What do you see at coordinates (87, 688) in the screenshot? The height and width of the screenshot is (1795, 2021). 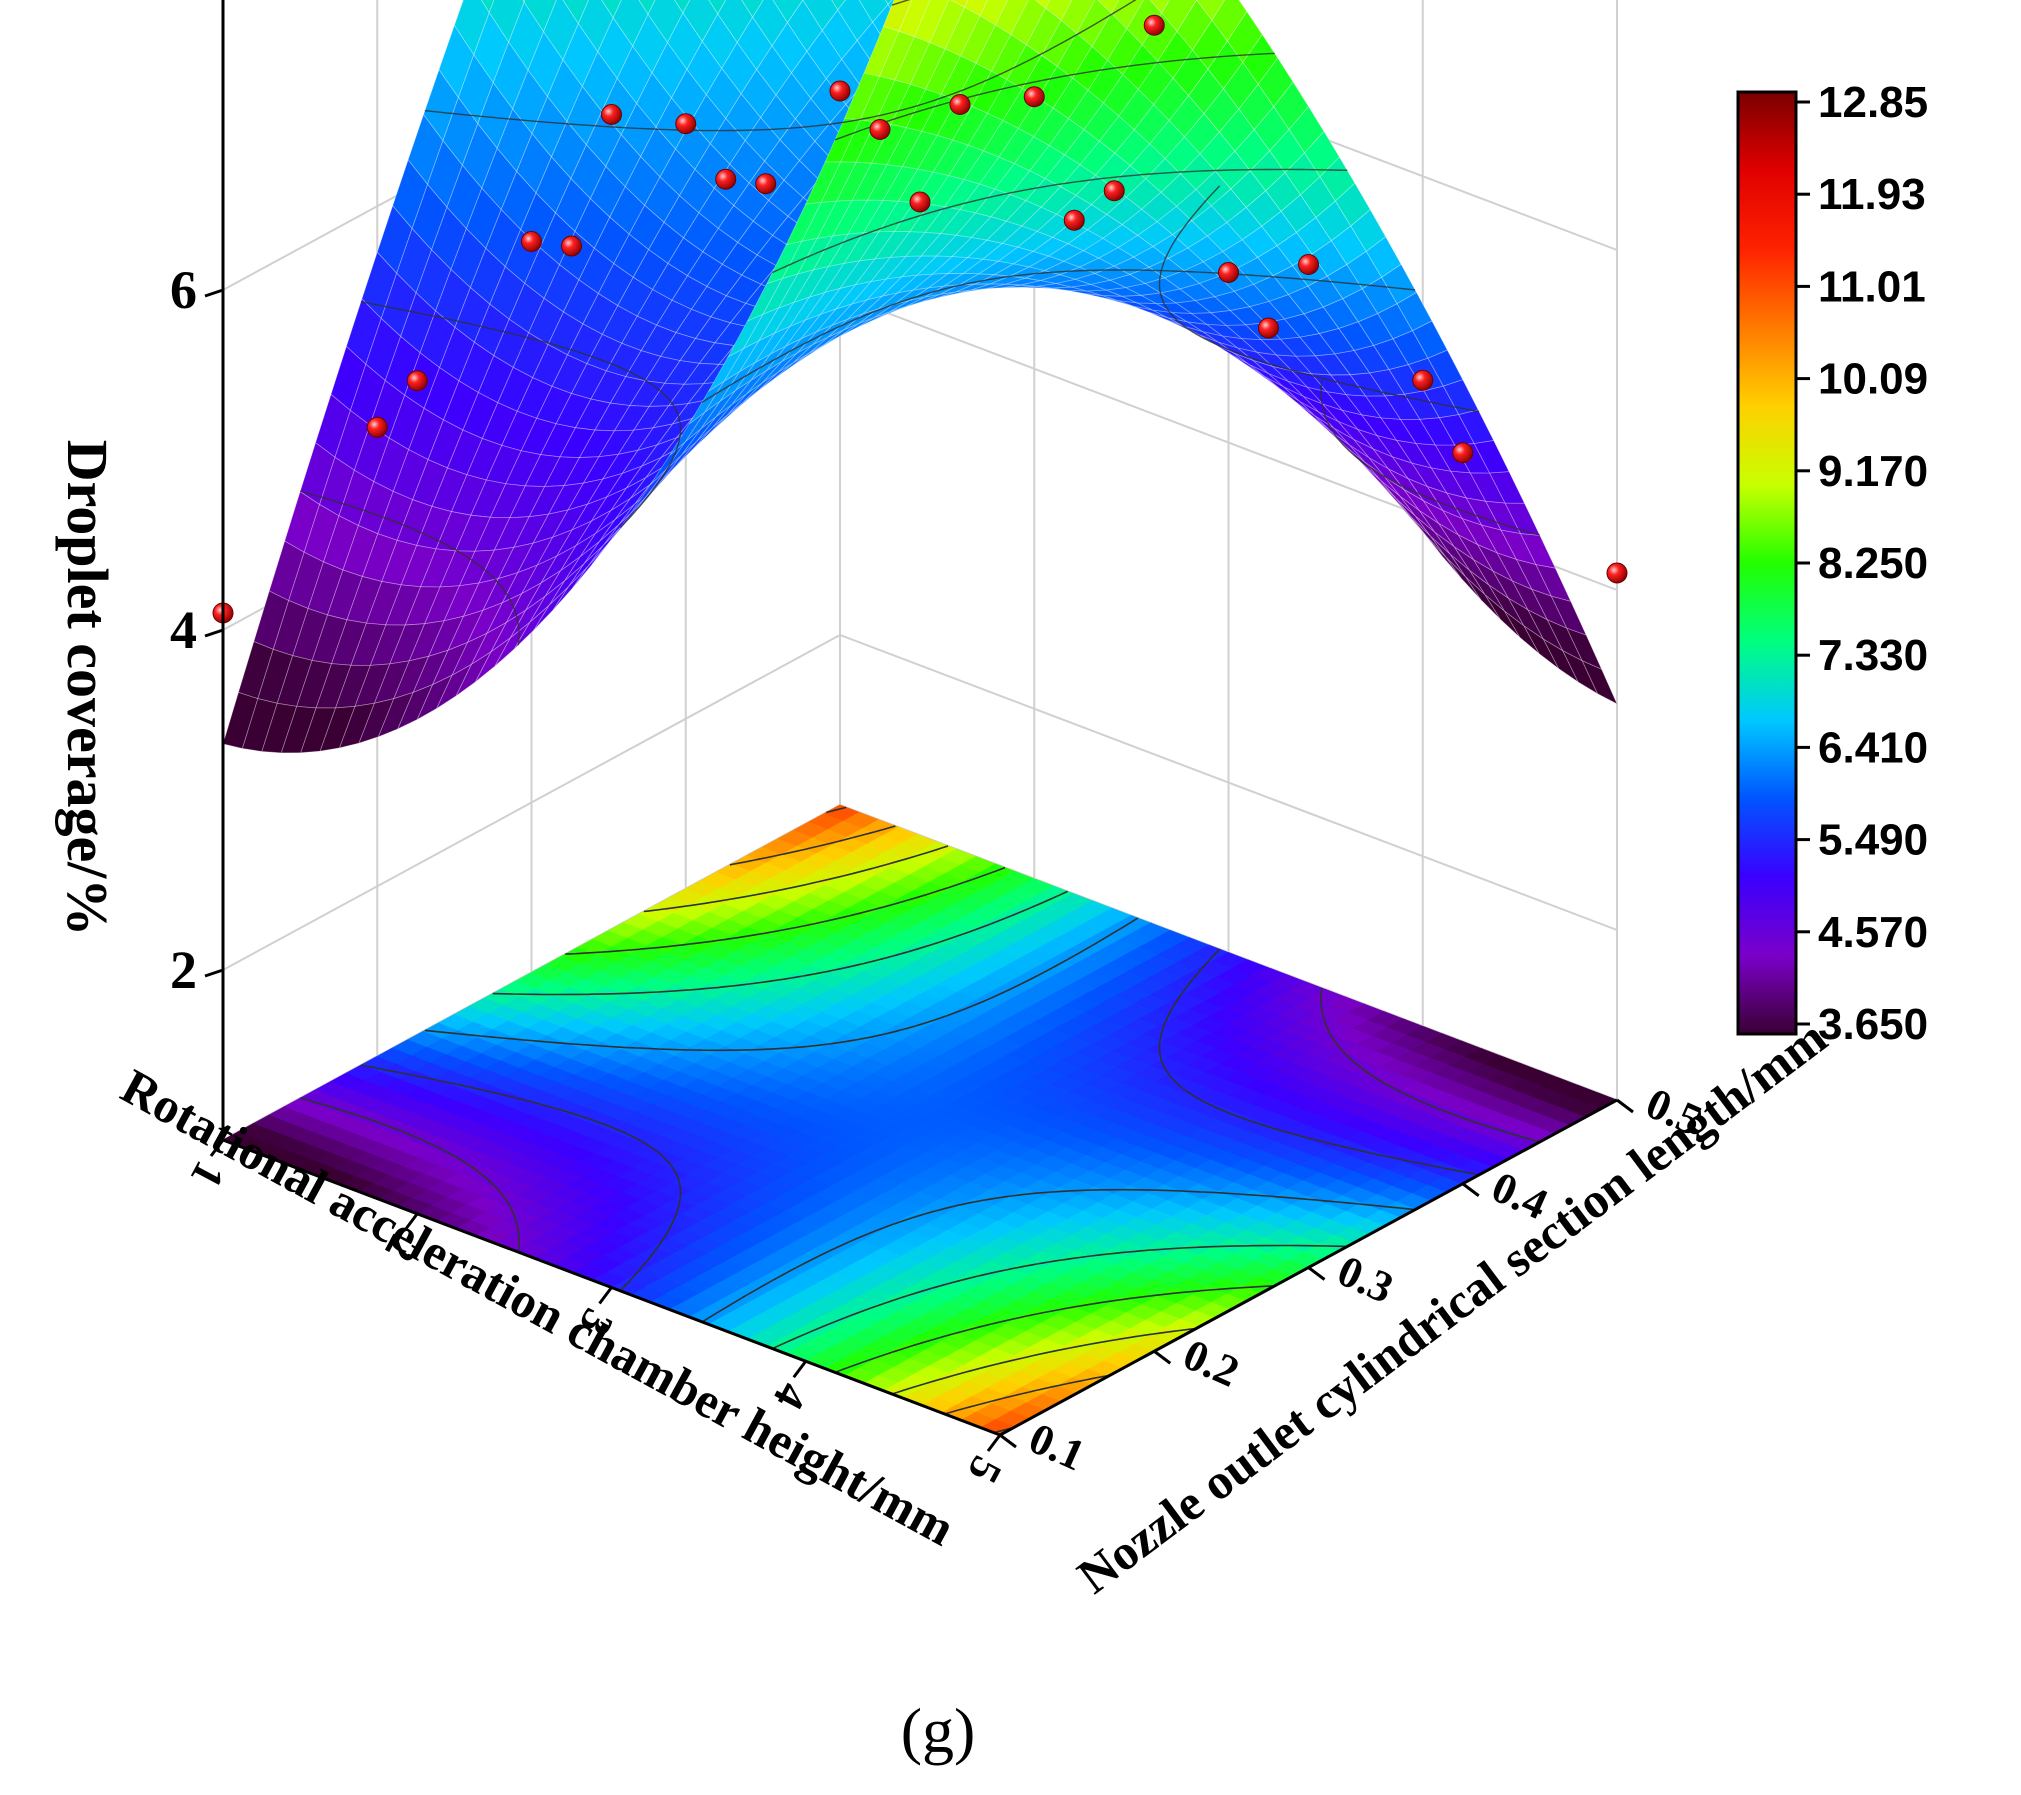 I see `z-axis-label: Droplet coverage/%` at bounding box center [87, 688].